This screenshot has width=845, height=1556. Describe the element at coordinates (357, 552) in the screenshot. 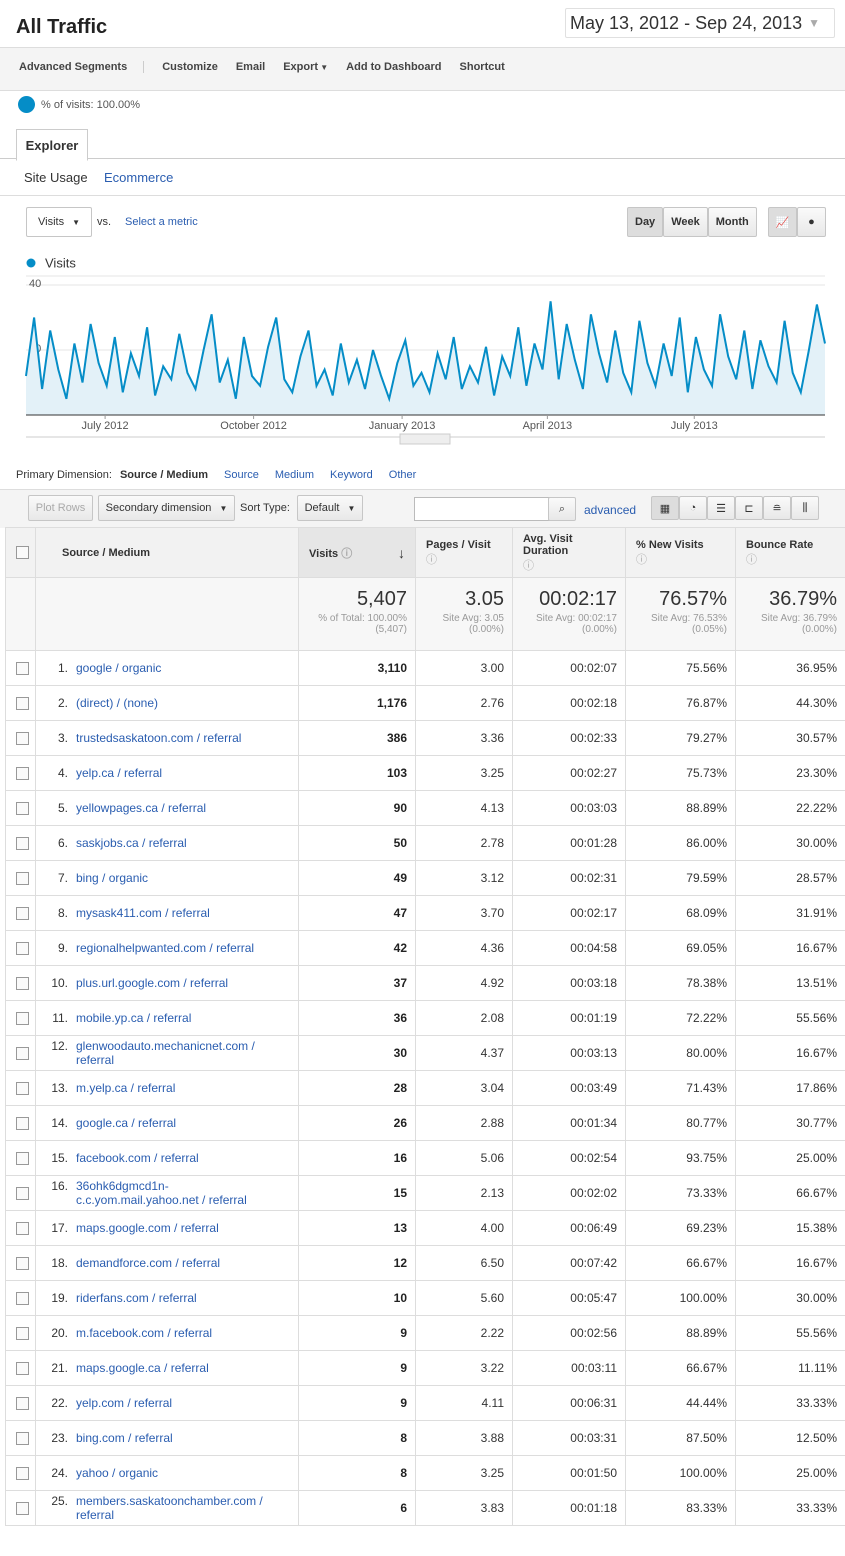

I see `column-header: Visits ⓘ ↓` at that location.